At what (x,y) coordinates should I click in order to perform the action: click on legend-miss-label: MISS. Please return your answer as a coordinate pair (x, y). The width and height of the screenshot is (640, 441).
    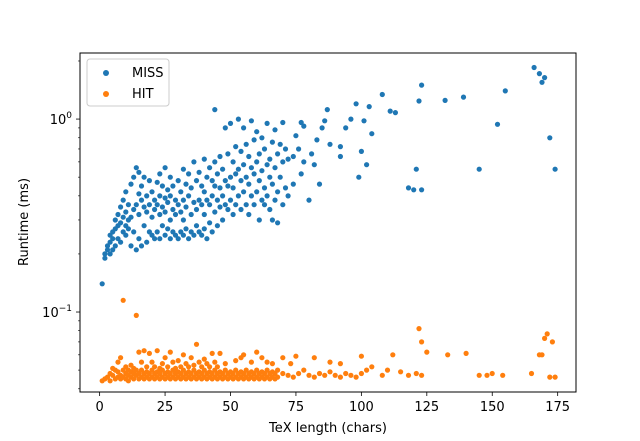
    Looking at the image, I should click on (148, 73).